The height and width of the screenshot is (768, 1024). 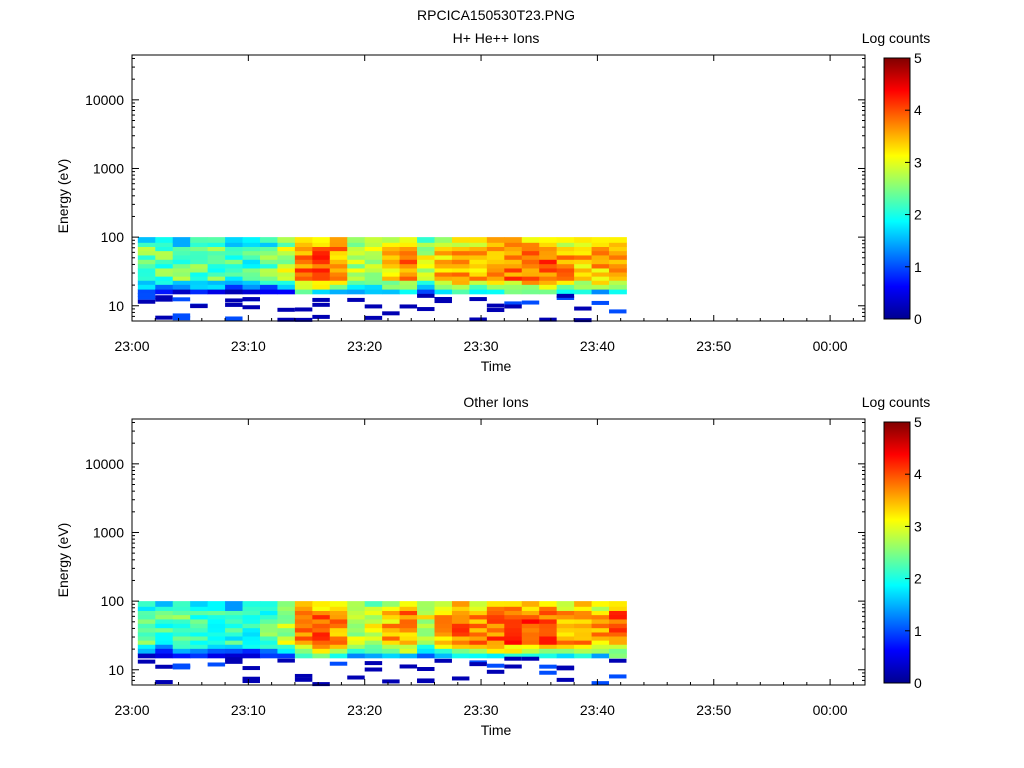 What do you see at coordinates (896, 402) in the screenshot?
I see `colorbar-label: Log counts` at bounding box center [896, 402].